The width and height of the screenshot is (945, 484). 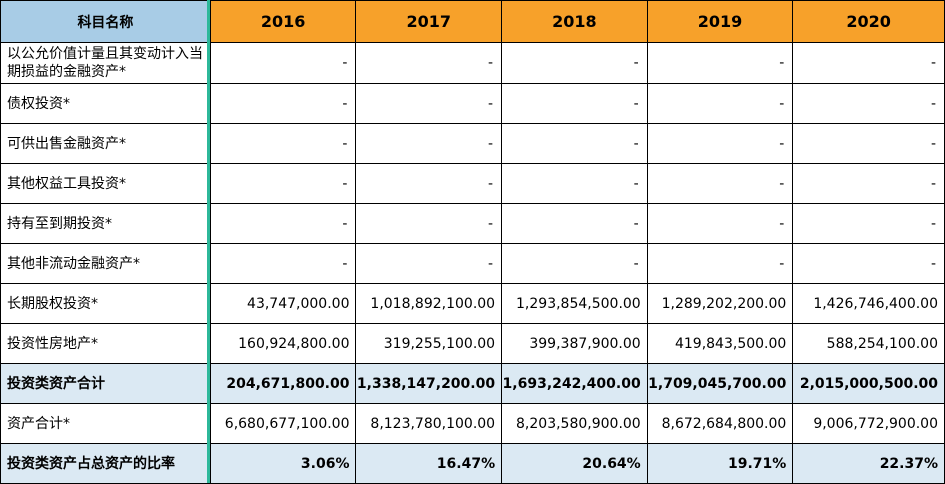 I want to click on header-row: 科目名称 2016 2017 2018 2019 2020, so click(x=472, y=21).